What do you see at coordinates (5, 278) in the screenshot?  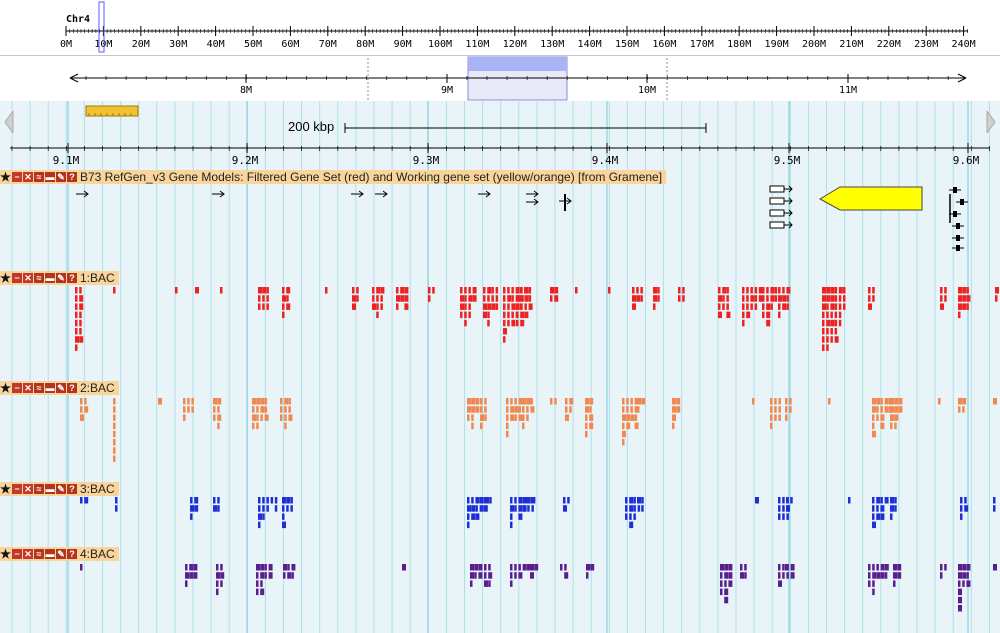 I see `star-icon: ★` at bounding box center [5, 278].